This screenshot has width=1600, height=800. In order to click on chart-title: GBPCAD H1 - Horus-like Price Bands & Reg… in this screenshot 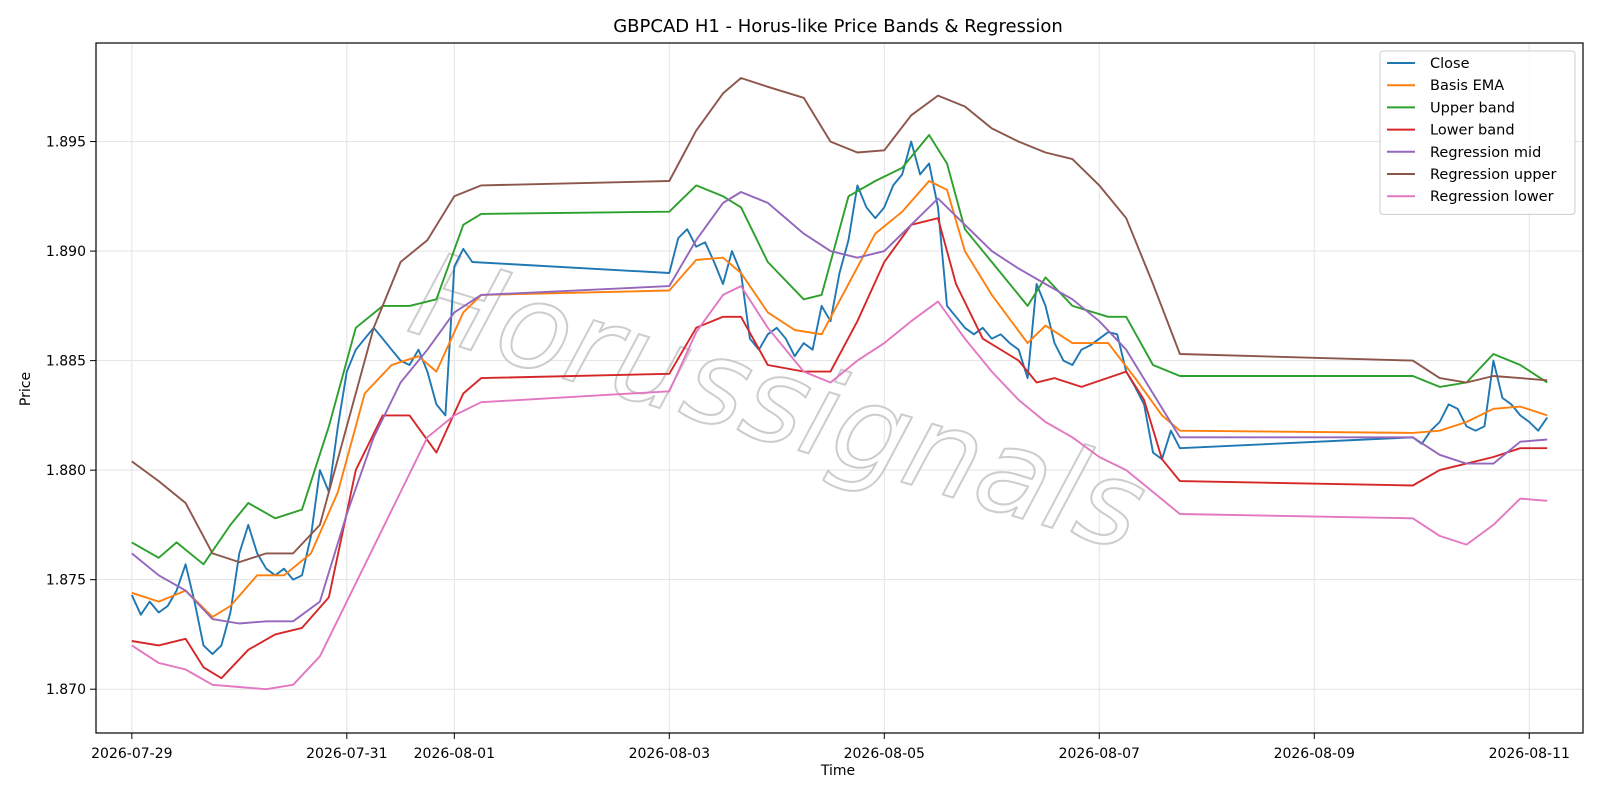, I will do `click(838, 26)`.